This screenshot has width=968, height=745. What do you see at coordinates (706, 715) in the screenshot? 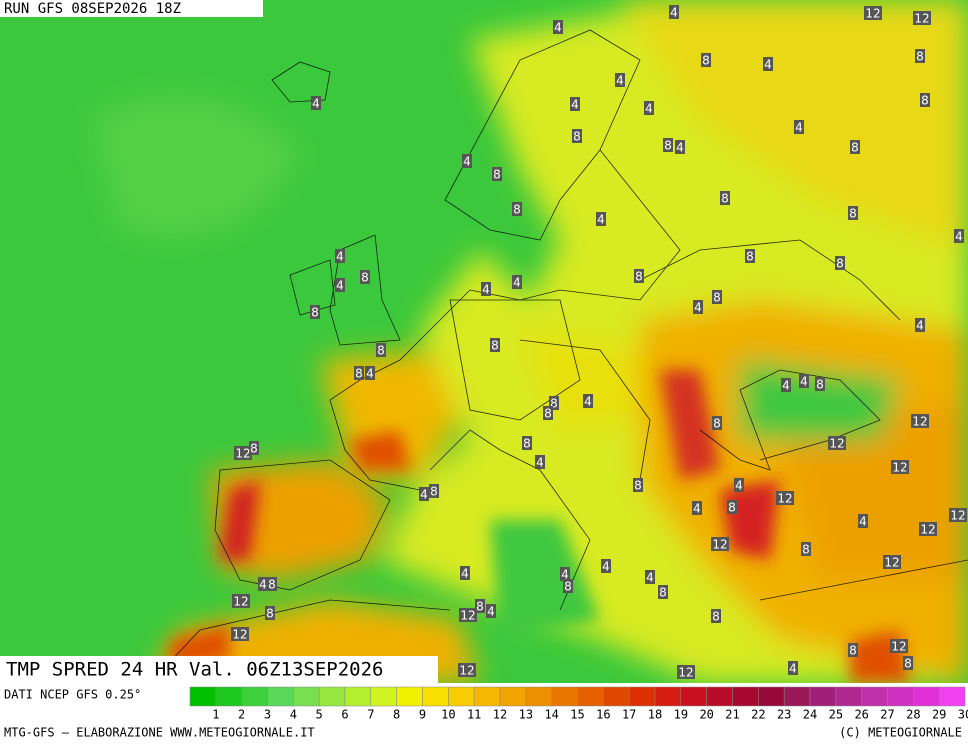
I see `legend-label: 20` at bounding box center [706, 715].